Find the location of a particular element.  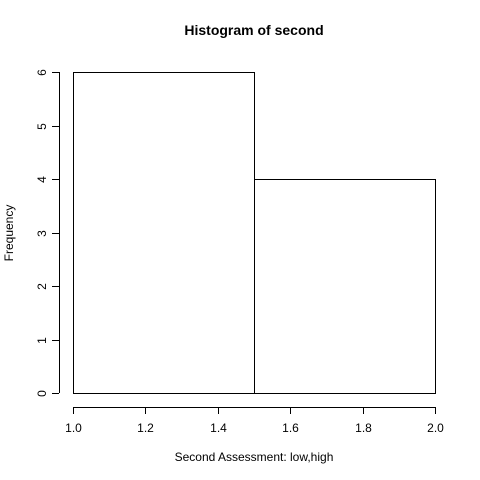

y-axis-label: Frequency is located at coordinates (9, 233).